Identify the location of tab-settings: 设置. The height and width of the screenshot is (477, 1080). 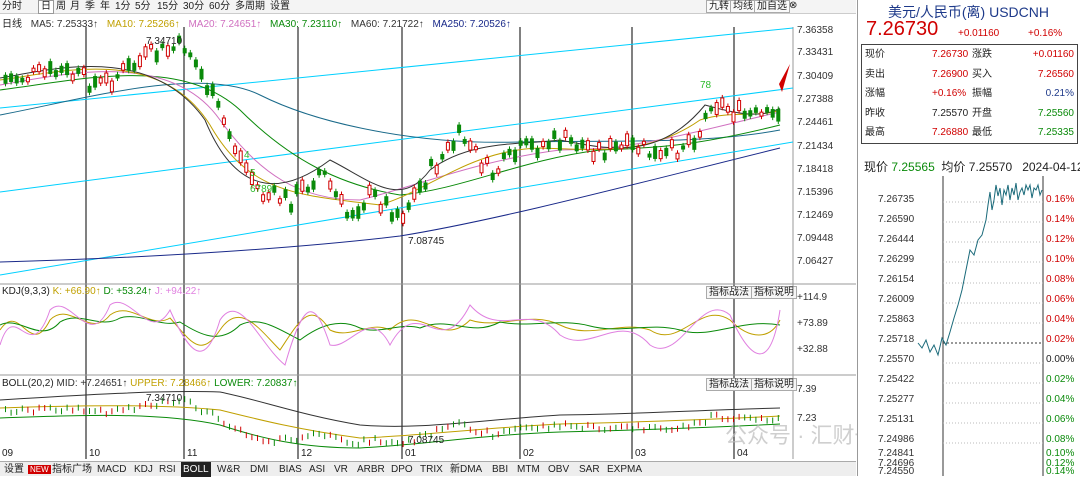
(14, 469).